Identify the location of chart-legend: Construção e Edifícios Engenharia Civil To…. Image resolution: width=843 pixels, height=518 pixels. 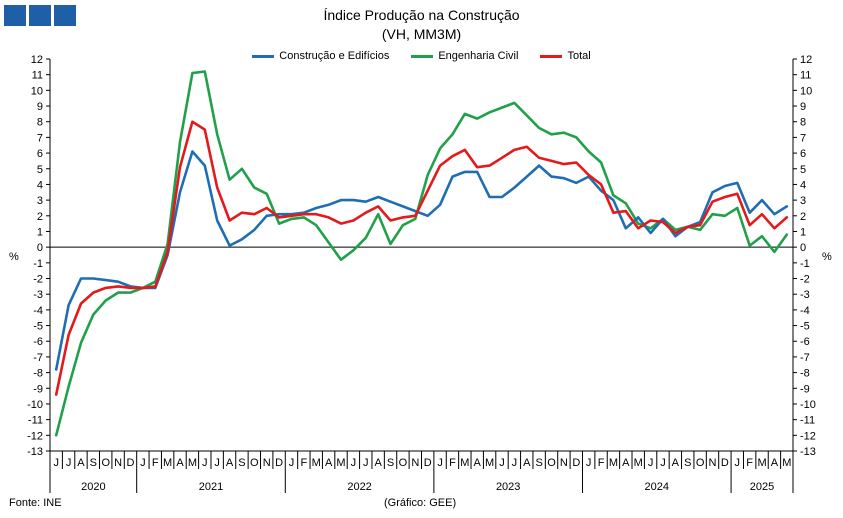
(421, 56).